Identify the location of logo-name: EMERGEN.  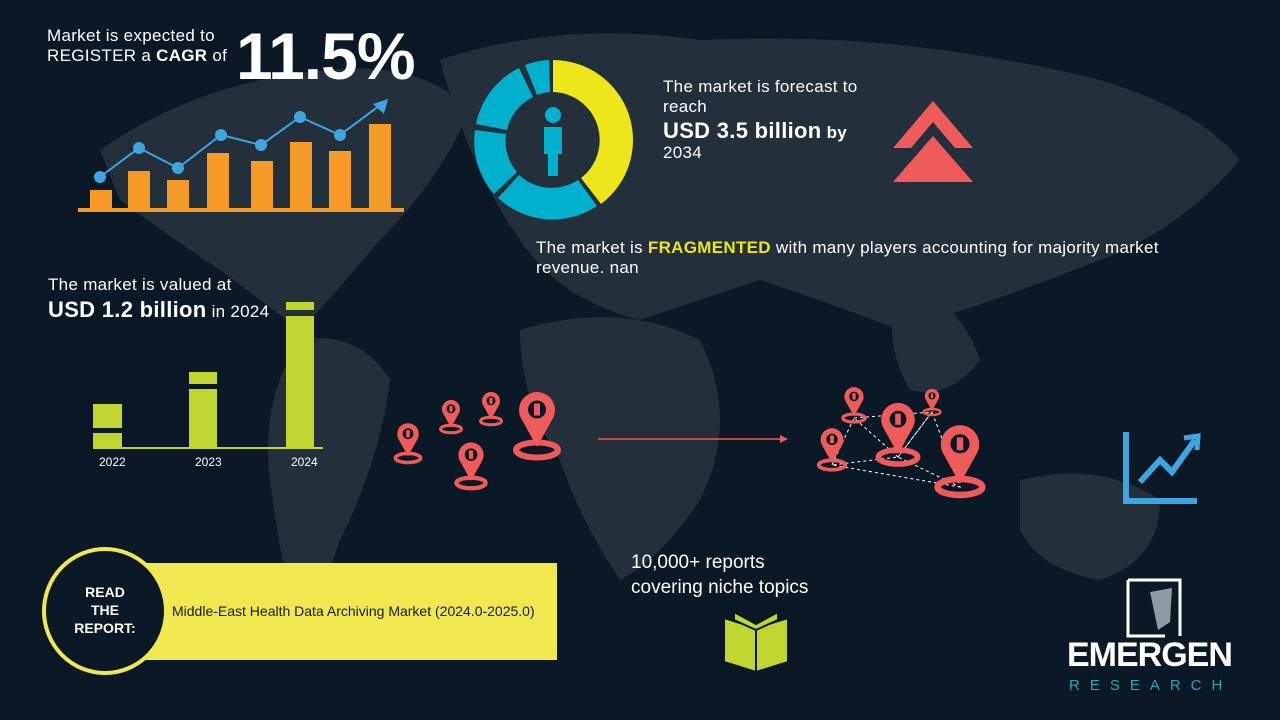
(1150, 655).